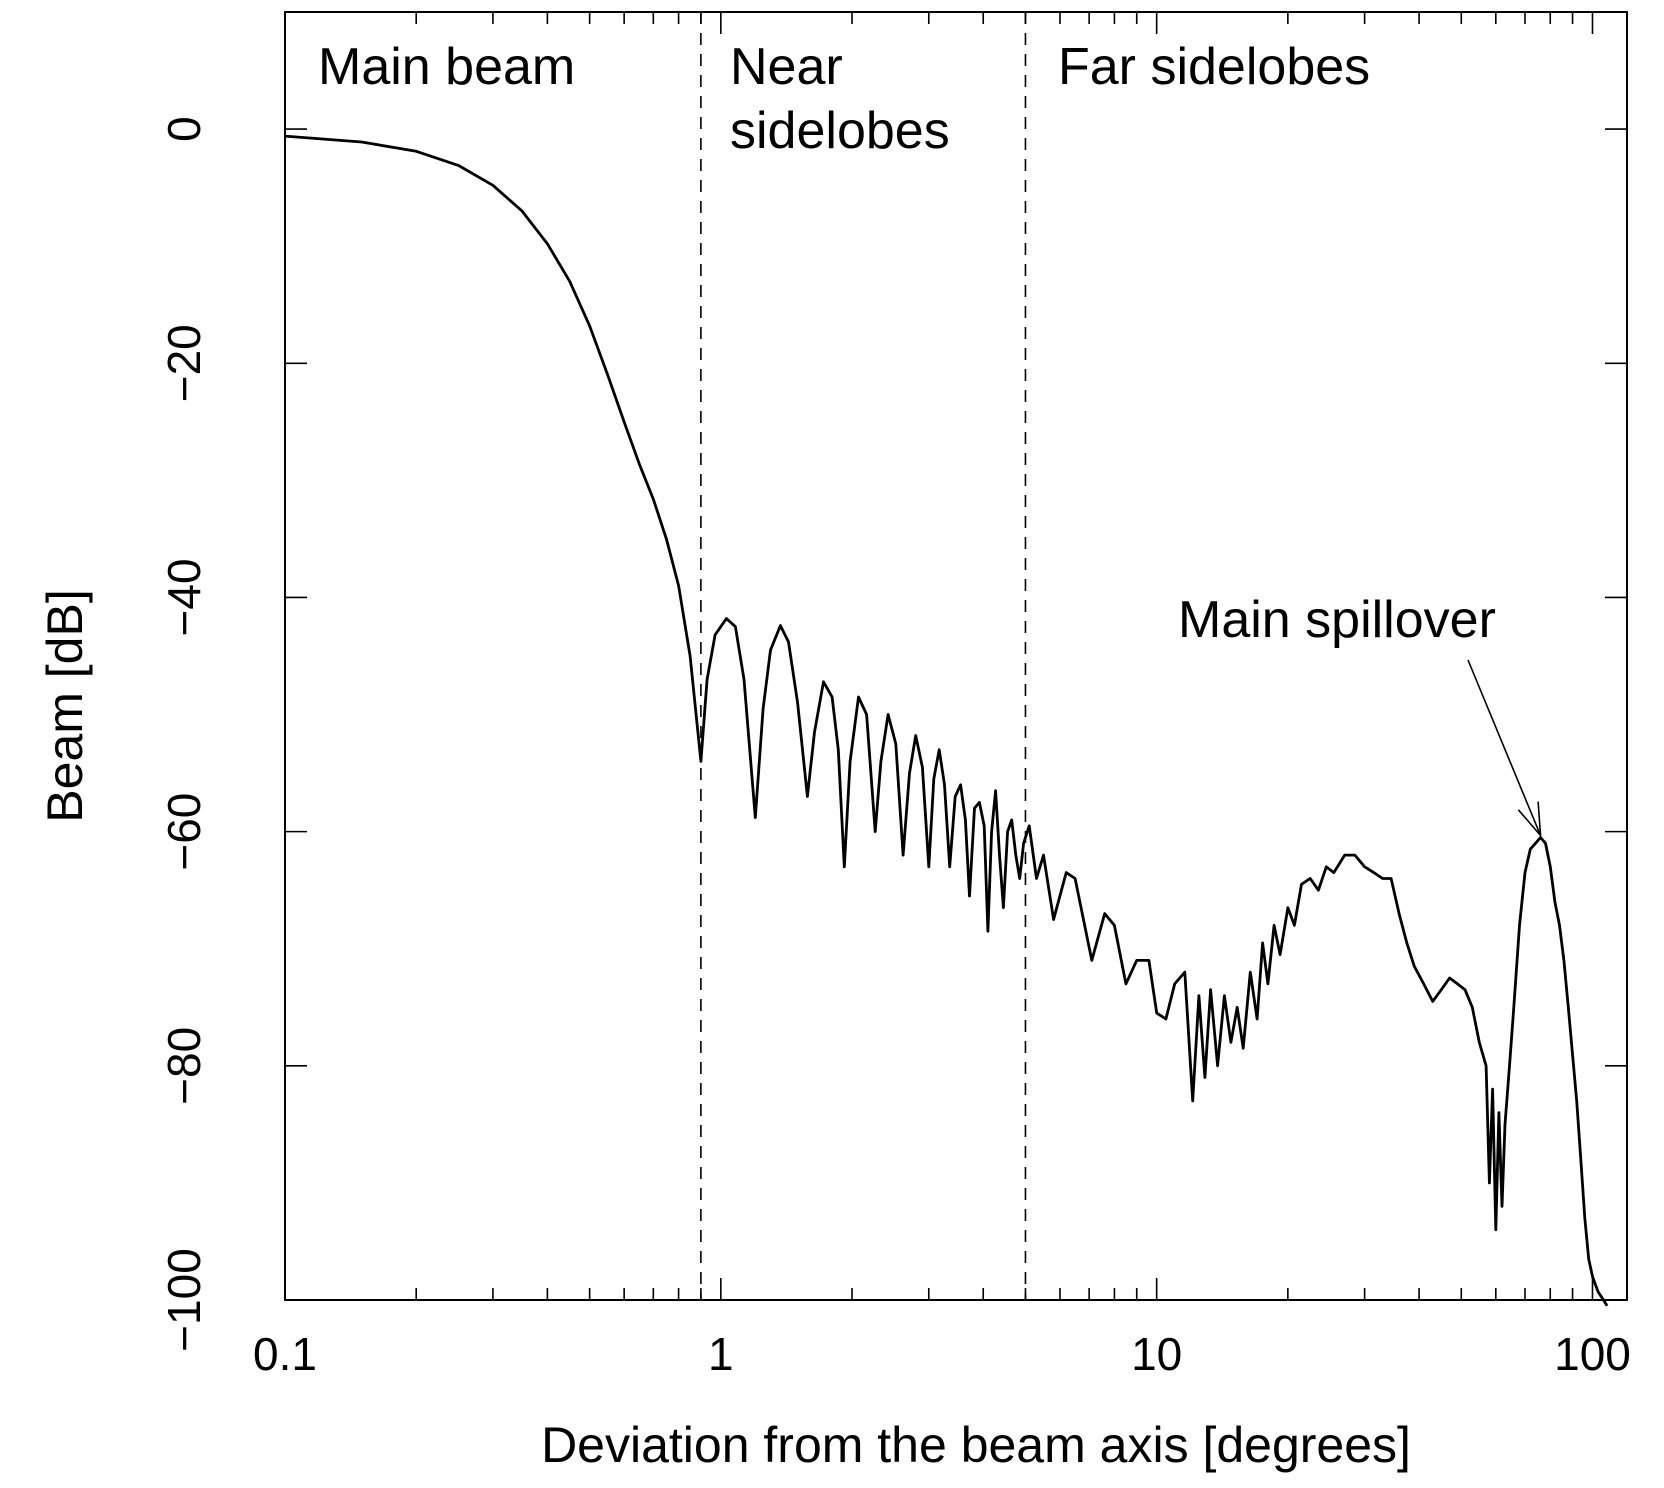 This screenshot has height=1488, width=1664. What do you see at coordinates (1592, 1354) in the screenshot?
I see `x-tick-label: 100` at bounding box center [1592, 1354].